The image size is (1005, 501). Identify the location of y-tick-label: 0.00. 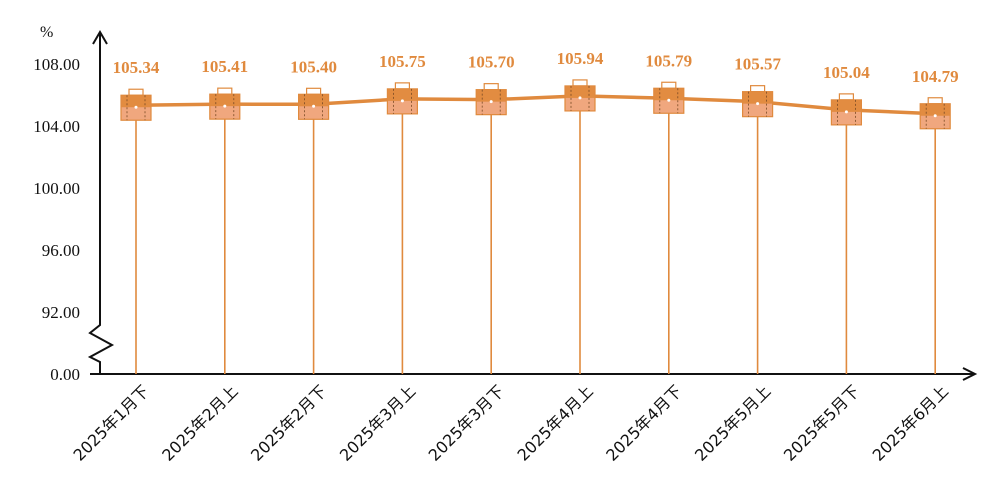
(65, 374).